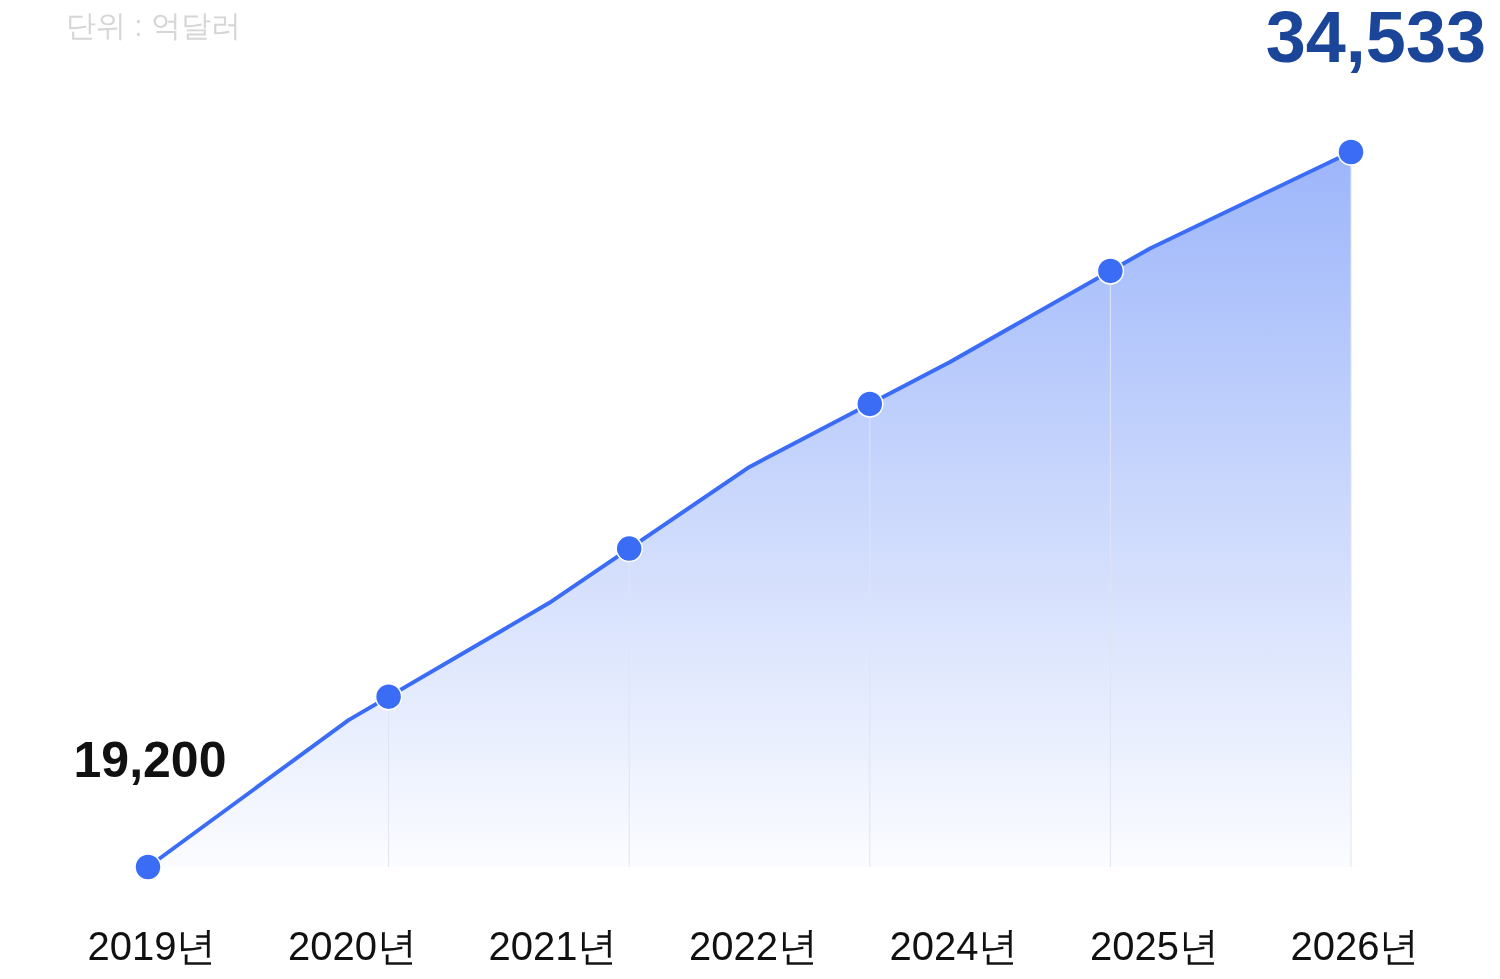  I want to click on x-tick-label: 2022년, so click(753, 946).